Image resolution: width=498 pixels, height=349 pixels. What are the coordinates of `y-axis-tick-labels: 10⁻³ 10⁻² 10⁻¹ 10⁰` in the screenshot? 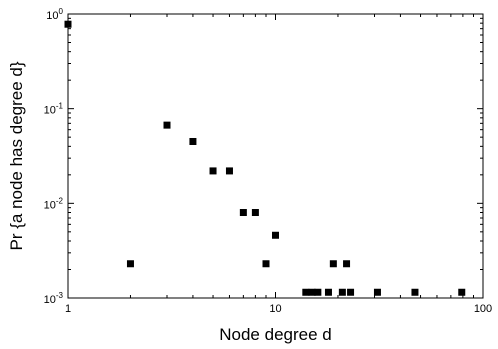 It's located at (54, 156).